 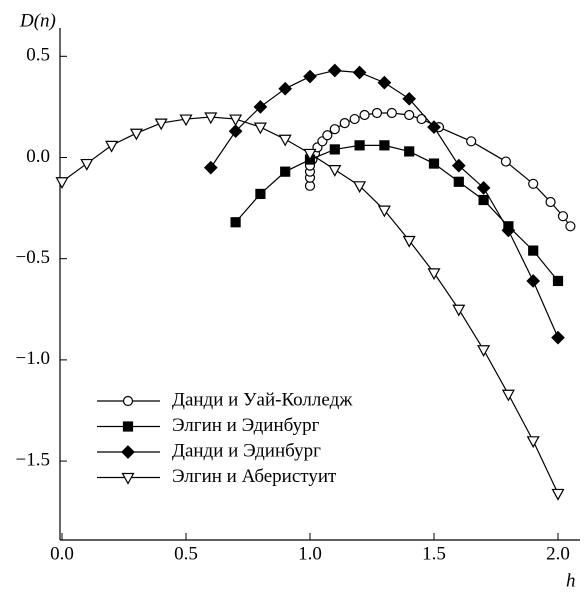 What do you see at coordinates (33, 358) in the screenshot?
I see `y-tick-label: −1.0` at bounding box center [33, 358].